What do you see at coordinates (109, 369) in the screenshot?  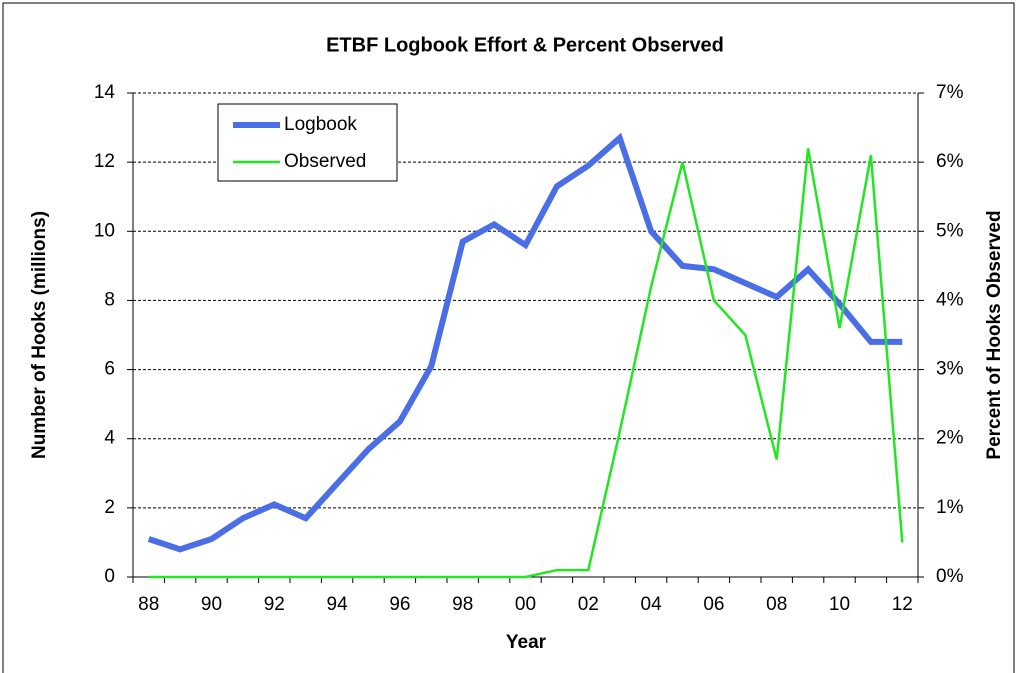 I see `y-tick-label: 6` at bounding box center [109, 369].